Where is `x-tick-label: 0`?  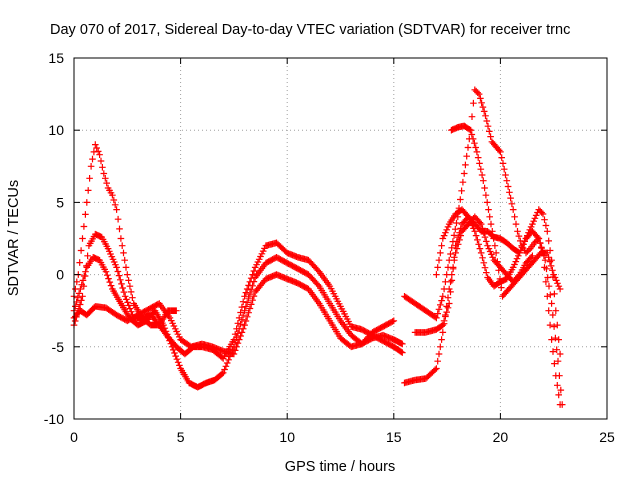
x-tick-label: 0 is located at coordinates (74, 437).